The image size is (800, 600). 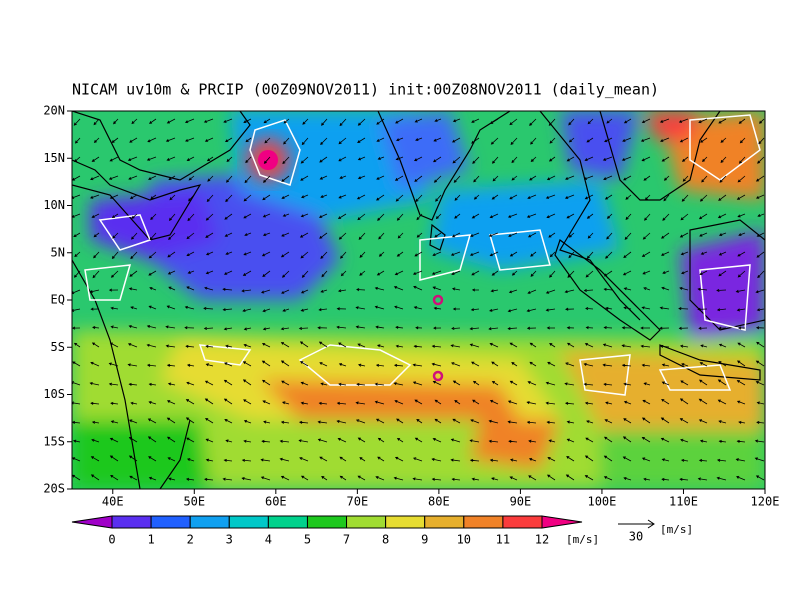 What do you see at coordinates (54, 441) in the screenshot?
I see `y-tick-label: 15S` at bounding box center [54, 441].